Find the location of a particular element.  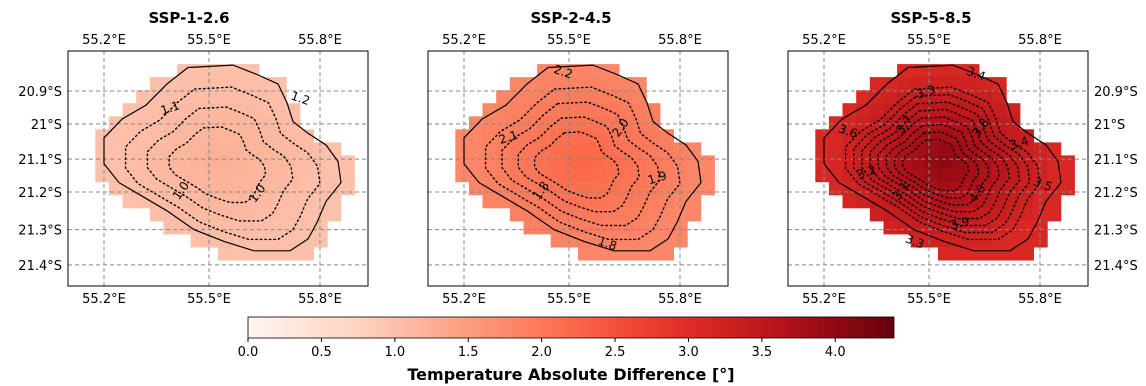

lon-tick-label-top: 55.8°E is located at coordinates (680, 40).